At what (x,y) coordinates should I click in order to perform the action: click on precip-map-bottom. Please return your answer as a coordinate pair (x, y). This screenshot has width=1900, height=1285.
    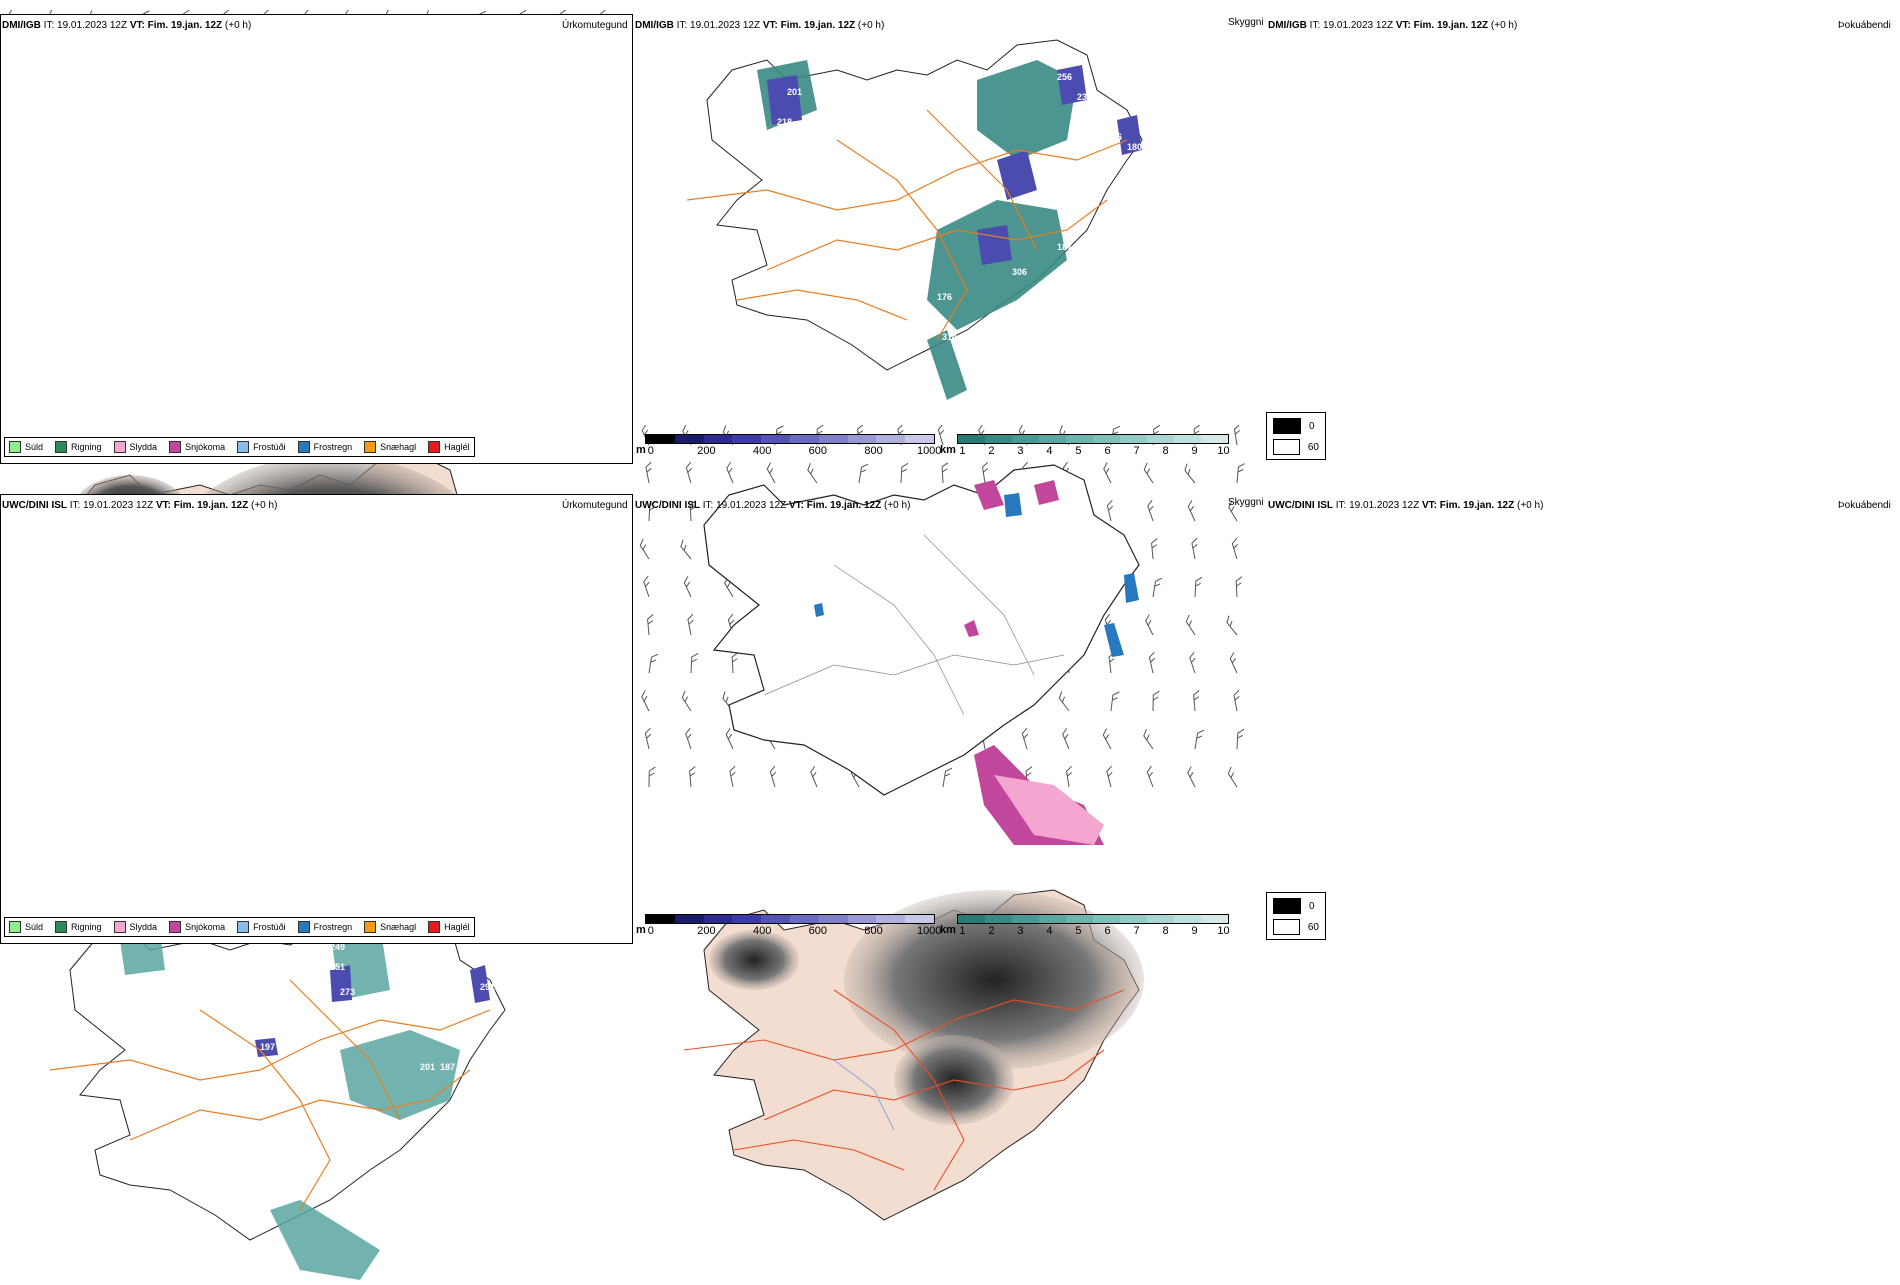
    Looking at the image, I should click on (943, 634).